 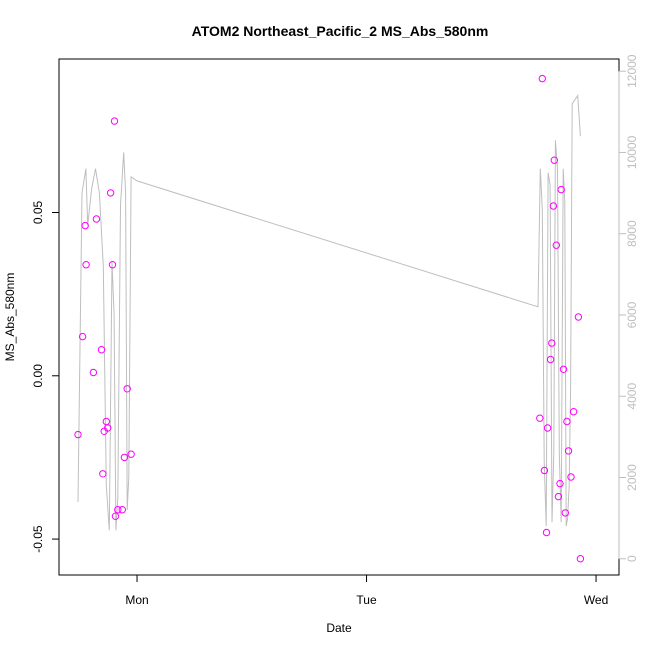 I want to click on y2-tick-label-4: 8000, so click(x=632, y=233).